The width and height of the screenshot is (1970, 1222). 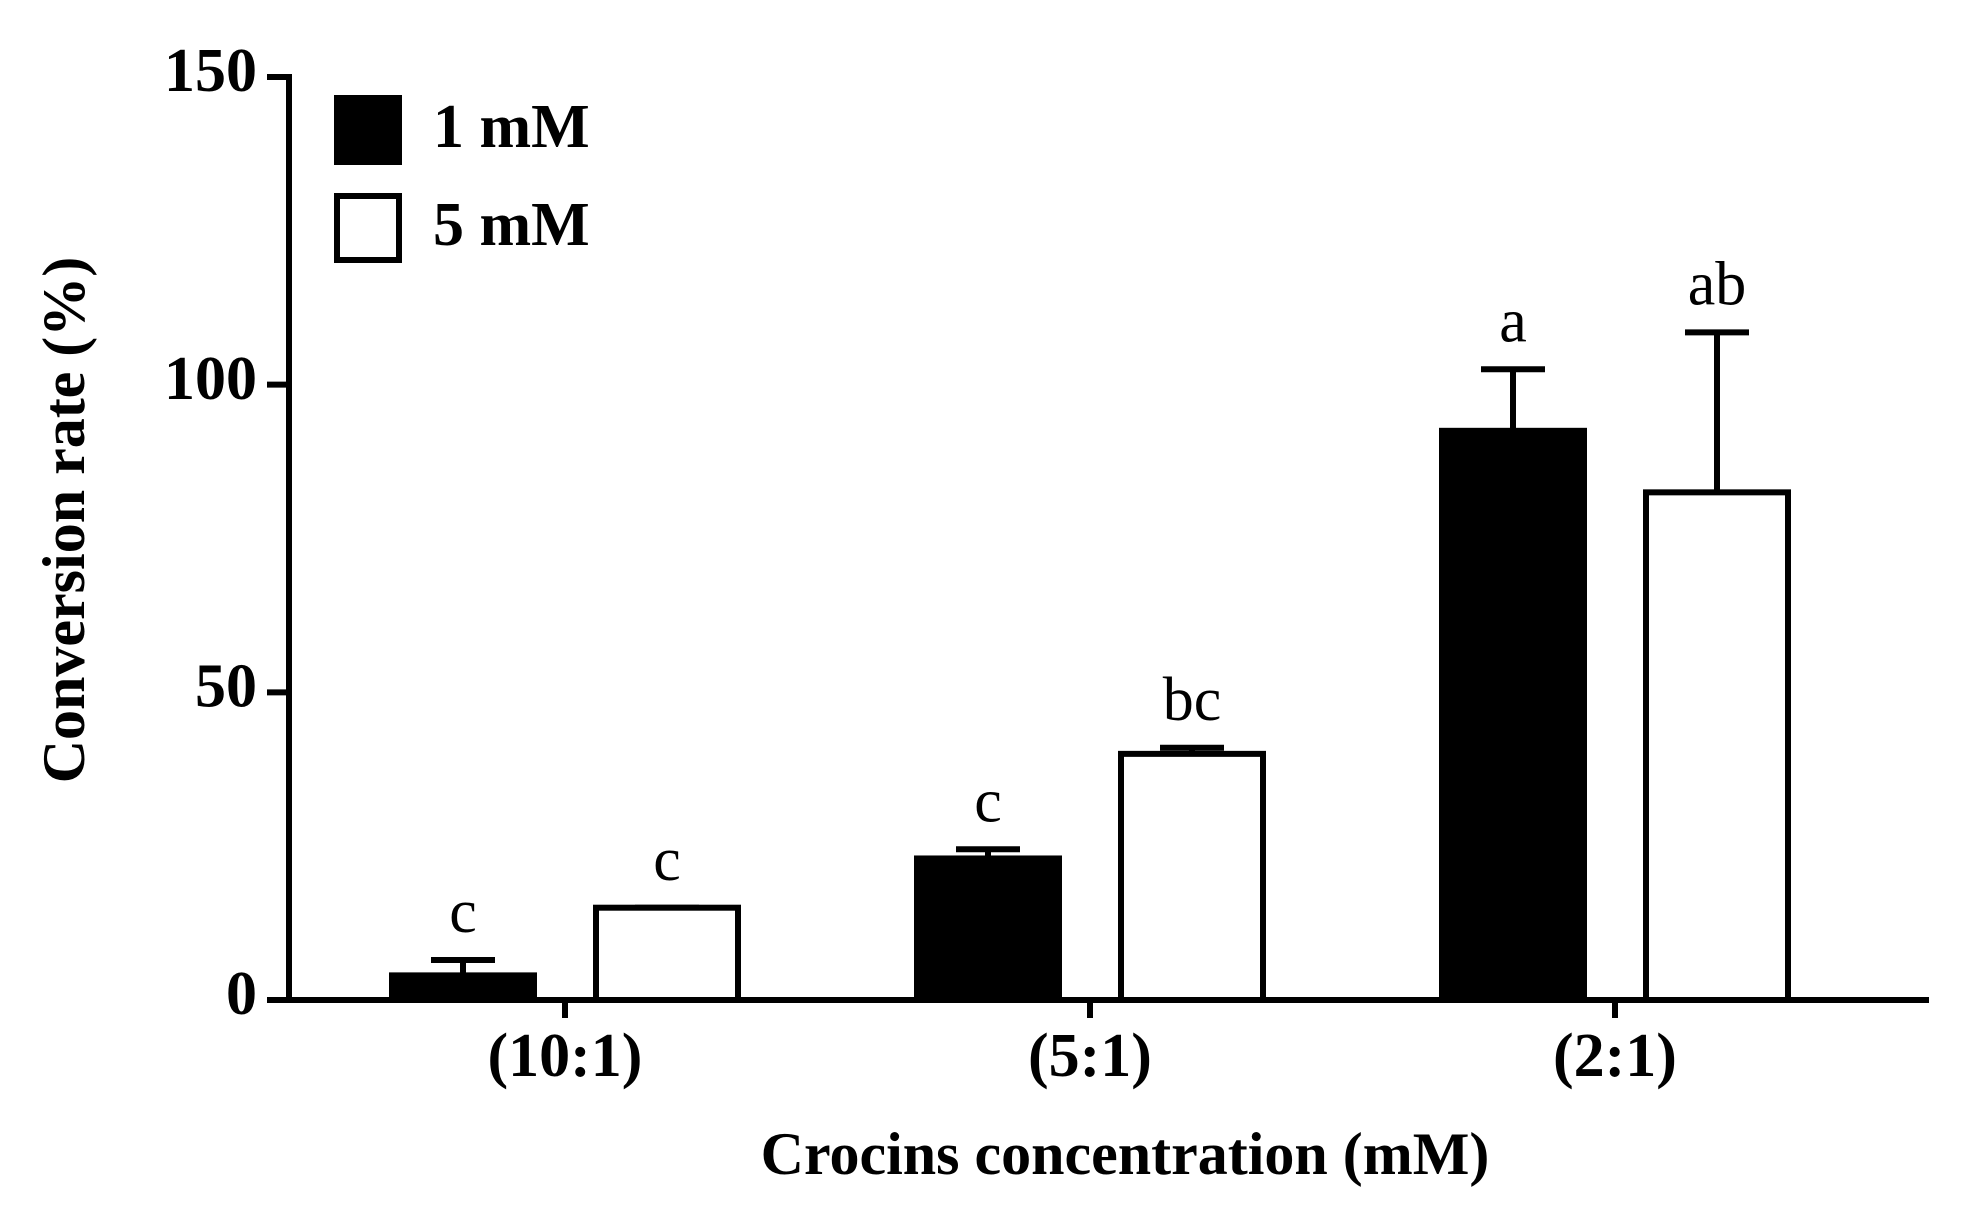 I want to click on x-axis-title: Crocins concentration (mM), so click(x=1125, y=1154).